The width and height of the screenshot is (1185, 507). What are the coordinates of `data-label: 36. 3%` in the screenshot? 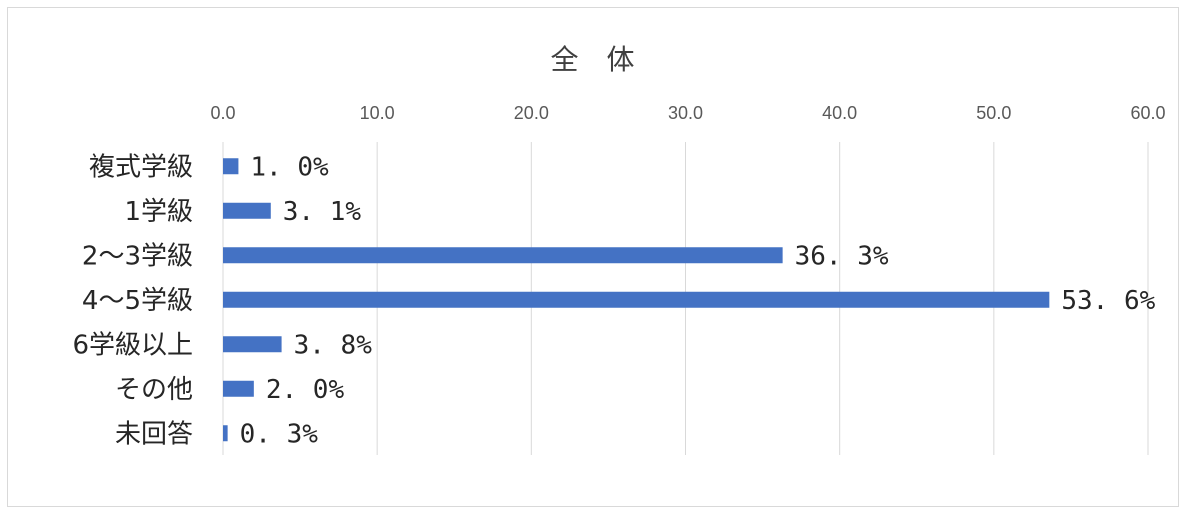 It's located at (842, 256).